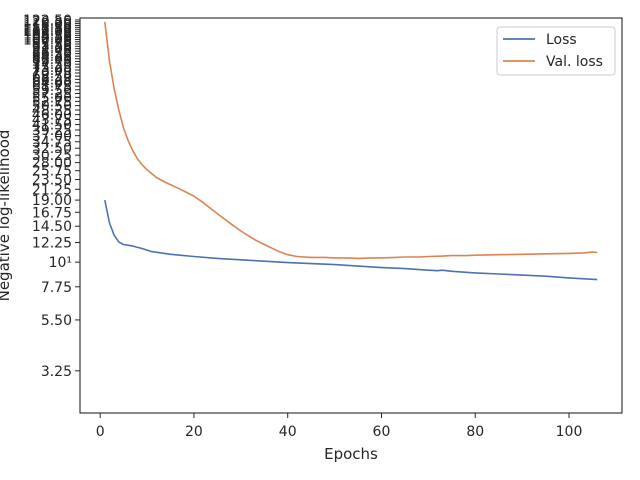  I want to click on y-tick-label: 5.50, so click(56, 321).